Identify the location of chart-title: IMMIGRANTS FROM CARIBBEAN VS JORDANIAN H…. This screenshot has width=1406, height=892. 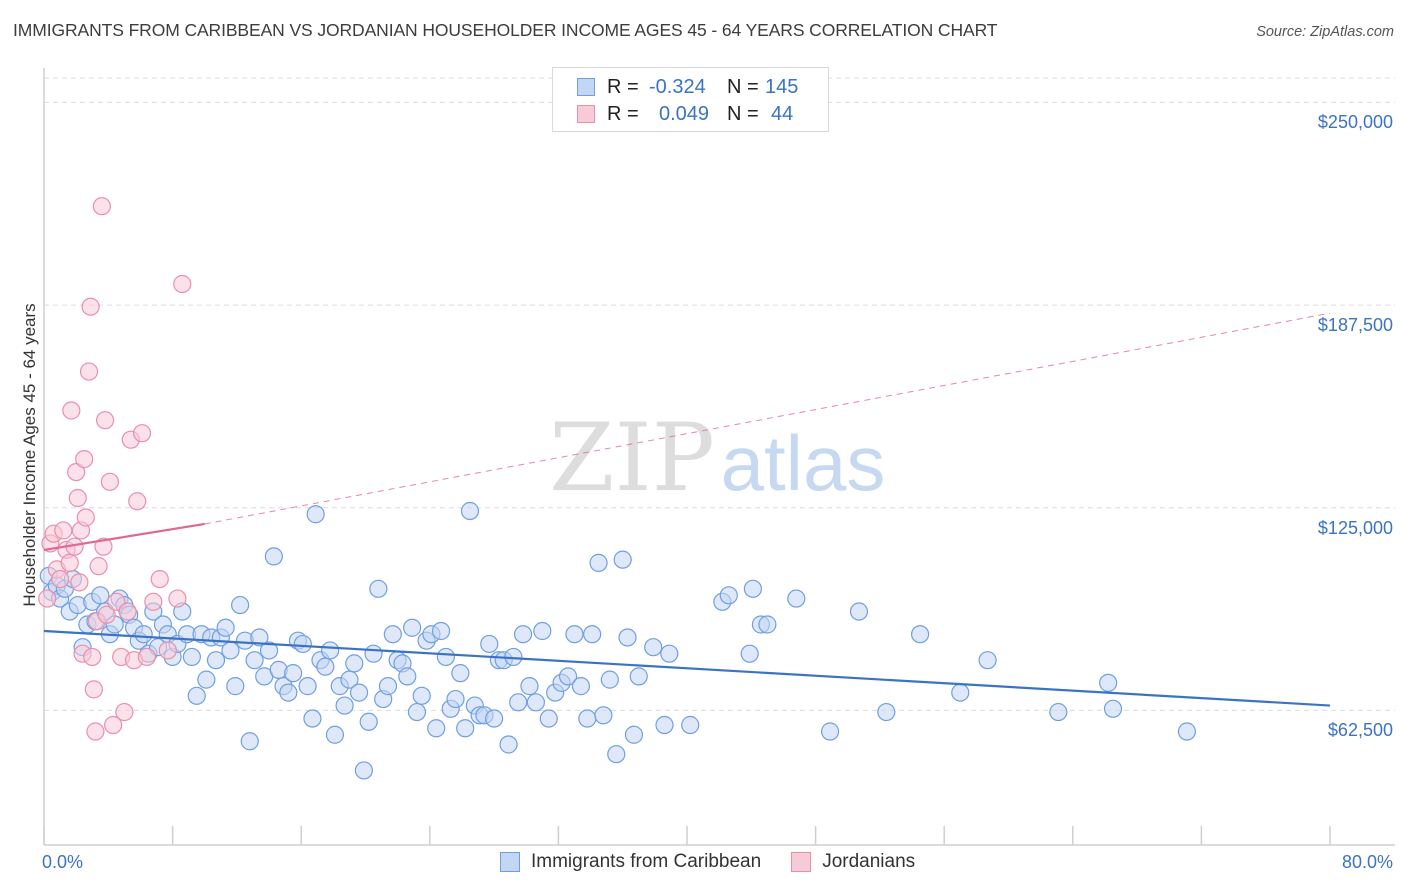
(505, 30).